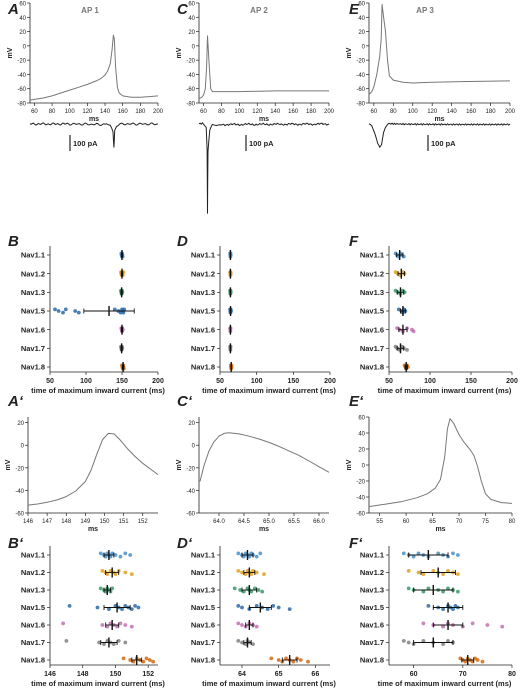  Describe the element at coordinates (191, 19) in the screenshot. I see `y-tick-label: 40` at that location.